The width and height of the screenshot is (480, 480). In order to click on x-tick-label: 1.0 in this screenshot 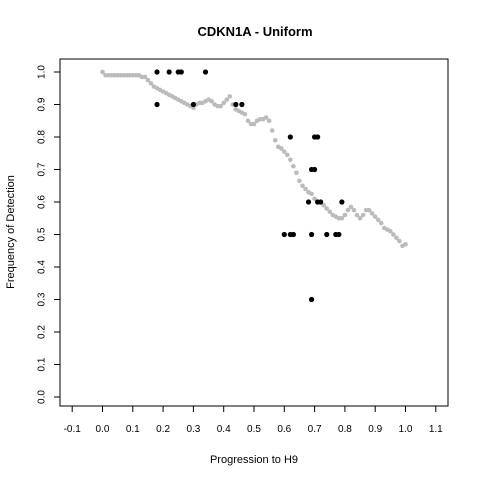, I will do `click(406, 429)`.